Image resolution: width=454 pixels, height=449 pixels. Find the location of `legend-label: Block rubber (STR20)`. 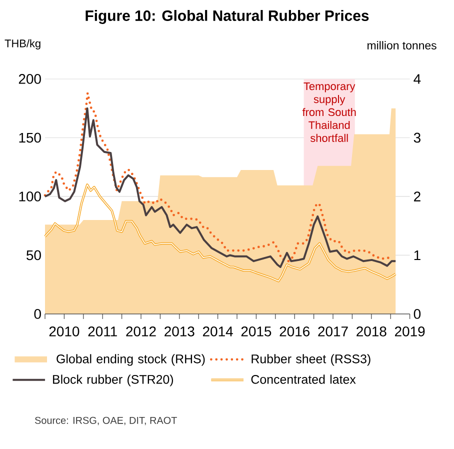

legend-label: Block rubber (STR20) is located at coordinates (113, 380).